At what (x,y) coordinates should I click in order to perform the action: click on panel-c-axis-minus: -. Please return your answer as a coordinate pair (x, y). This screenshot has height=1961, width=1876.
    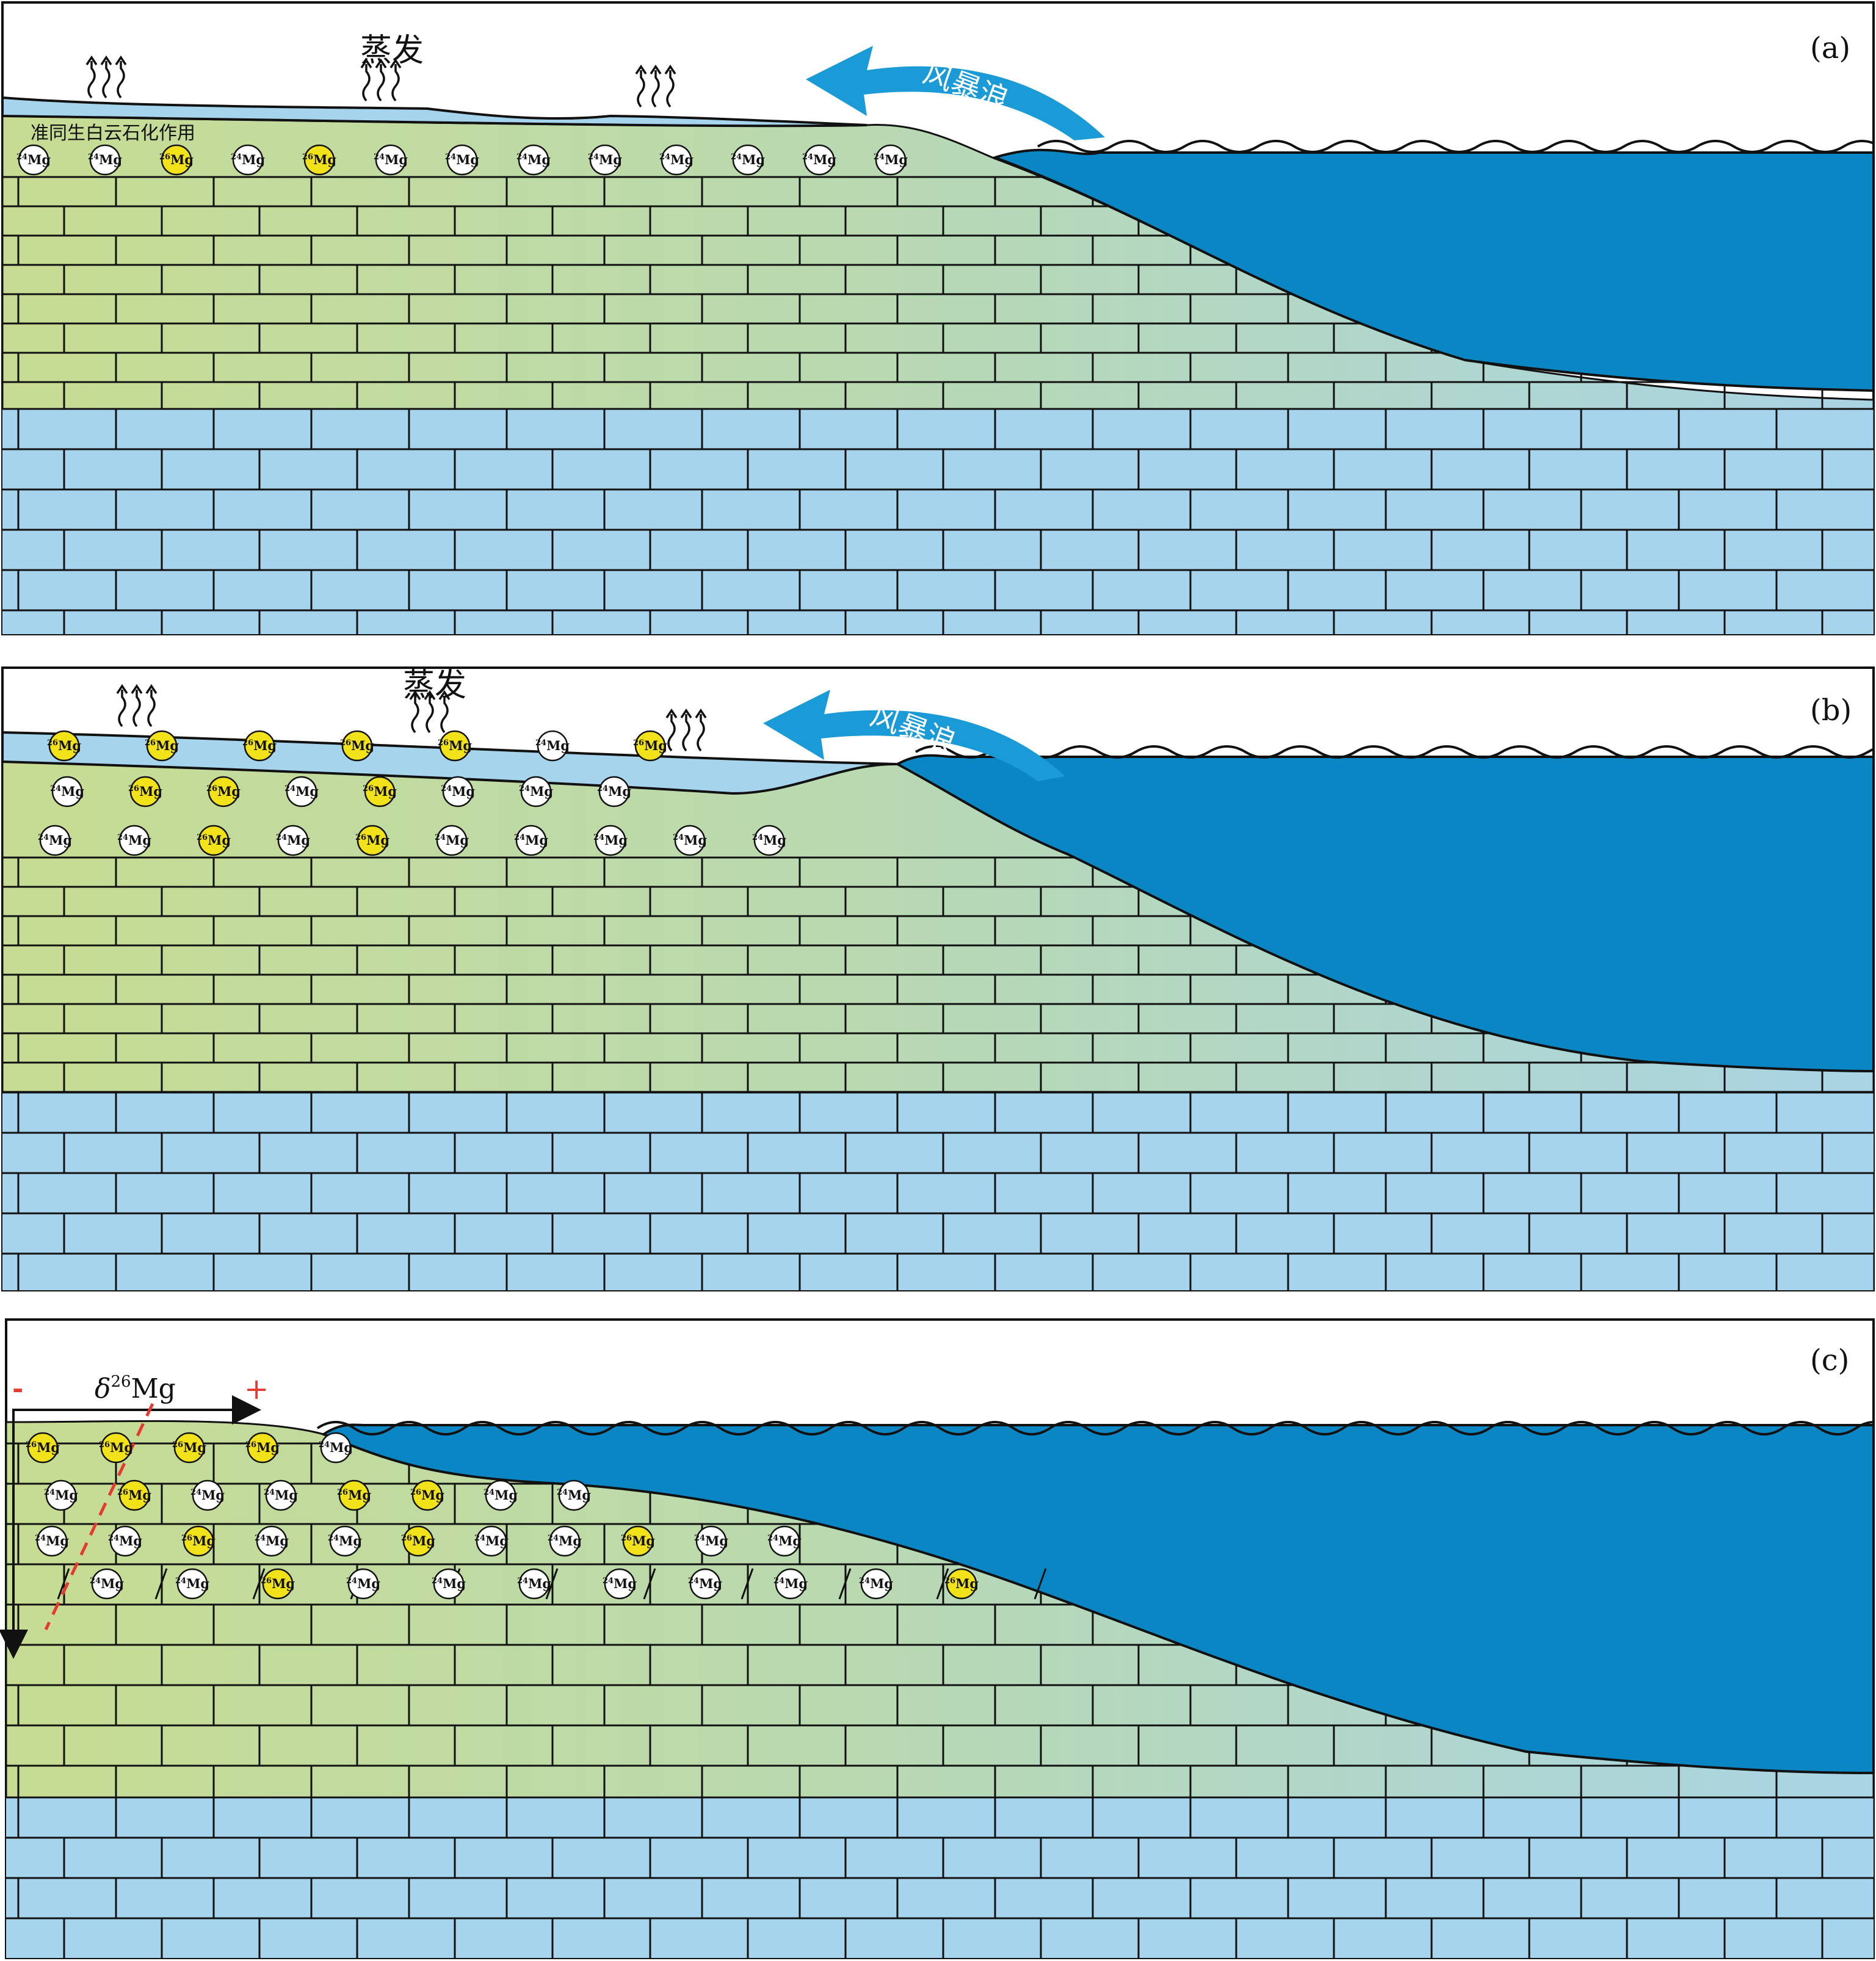
    Looking at the image, I should click on (17, 1388).